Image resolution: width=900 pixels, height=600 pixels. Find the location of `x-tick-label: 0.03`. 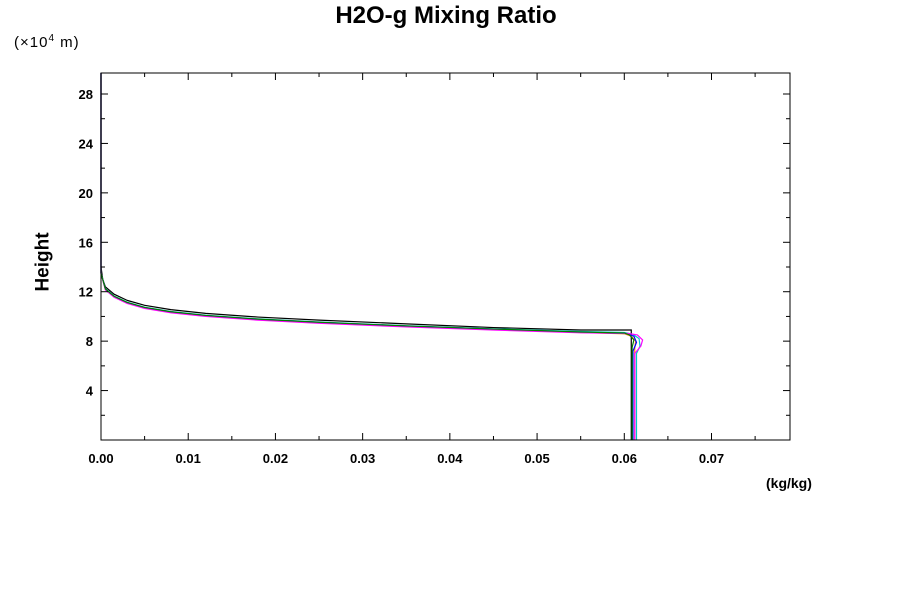

x-tick-label: 0.03 is located at coordinates (362, 458).